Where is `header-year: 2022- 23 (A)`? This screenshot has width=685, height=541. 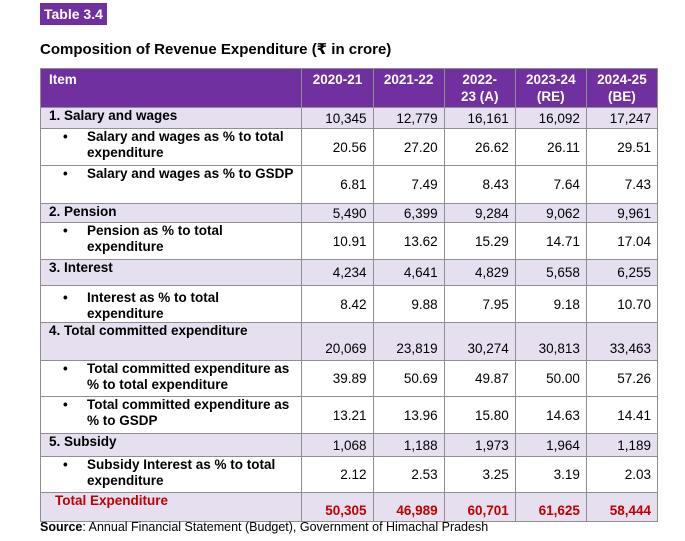 header-year: 2022- 23 (A) is located at coordinates (479, 88).